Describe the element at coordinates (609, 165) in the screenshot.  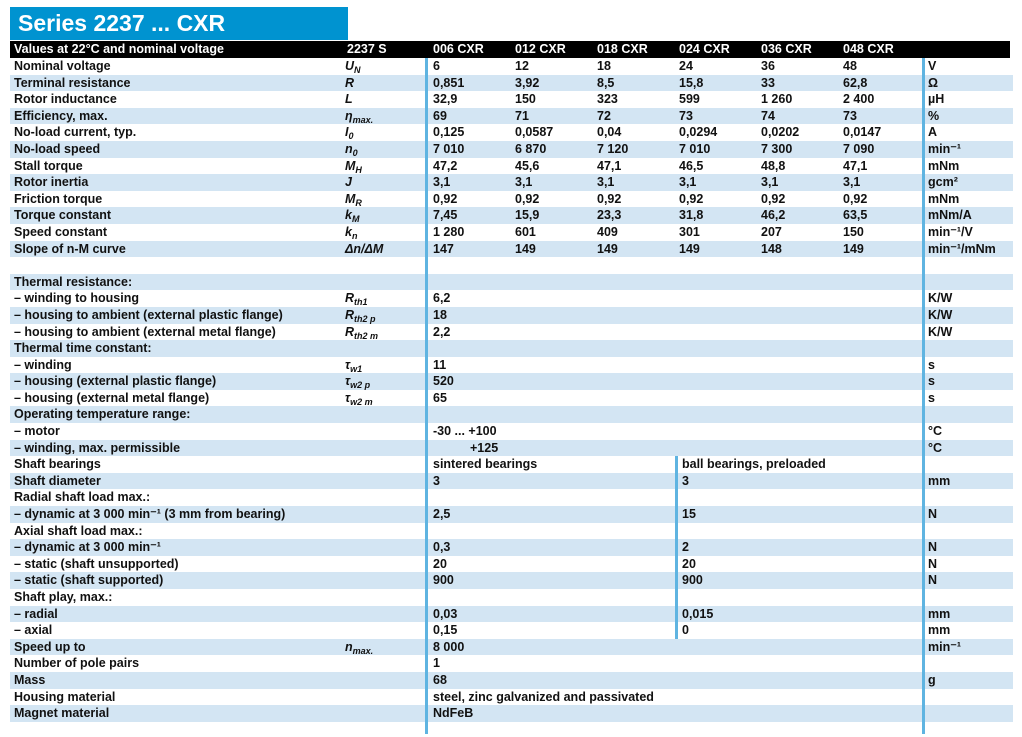
I see `value-cell: 47,1` at that location.